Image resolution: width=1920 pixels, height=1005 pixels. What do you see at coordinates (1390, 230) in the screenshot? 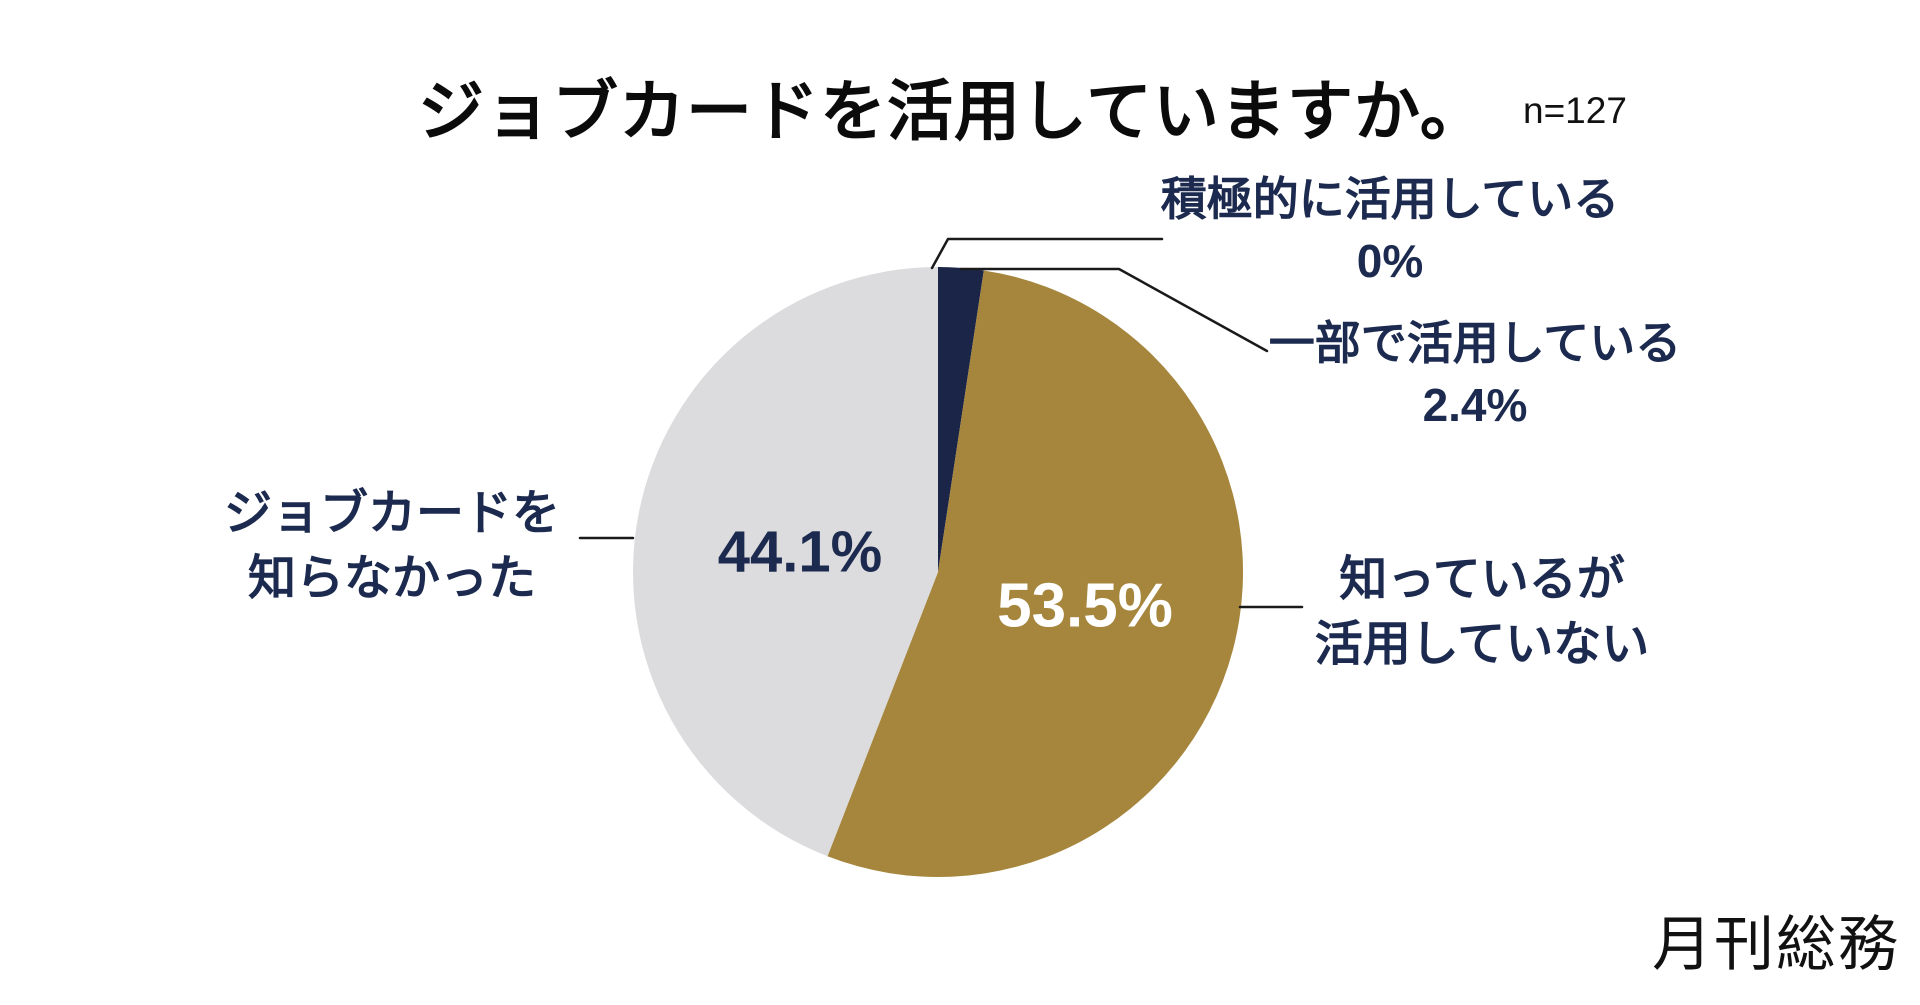
I see `callout-active: 積極的に活用している 0%` at bounding box center [1390, 230].